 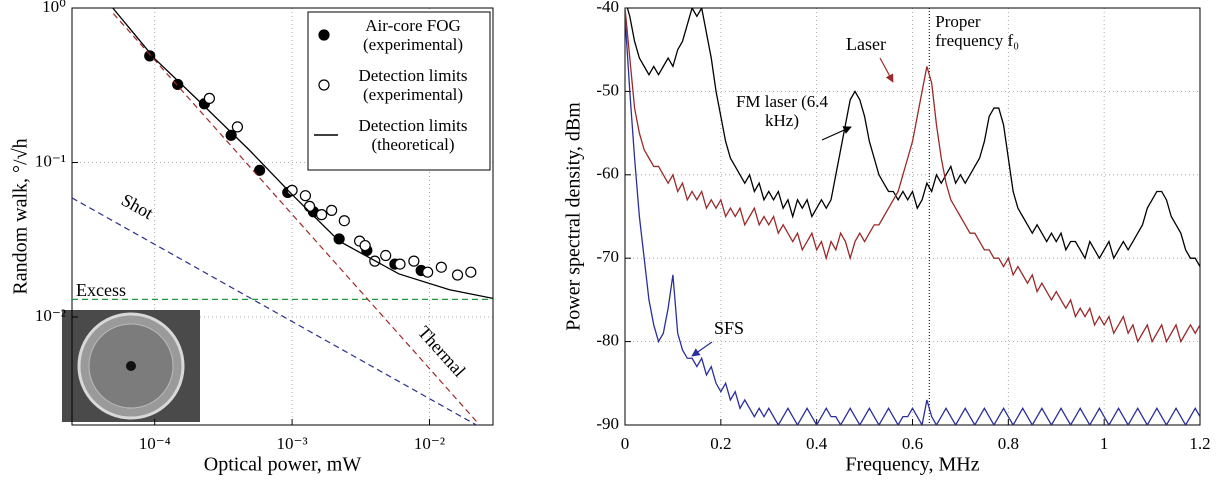 I want to click on series-label: SFS, so click(x=729, y=328).